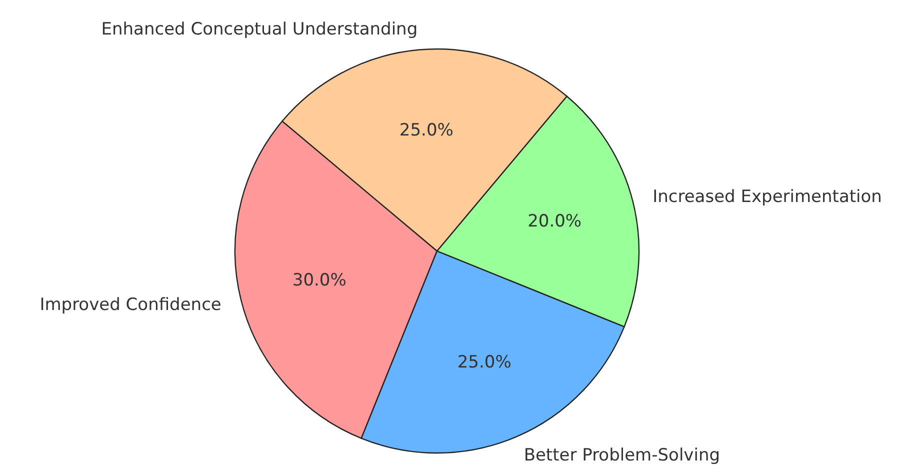 This screenshot has height=468, width=906. Describe the element at coordinates (767, 197) in the screenshot. I see `slice-label: Increased Experimentation` at that location.